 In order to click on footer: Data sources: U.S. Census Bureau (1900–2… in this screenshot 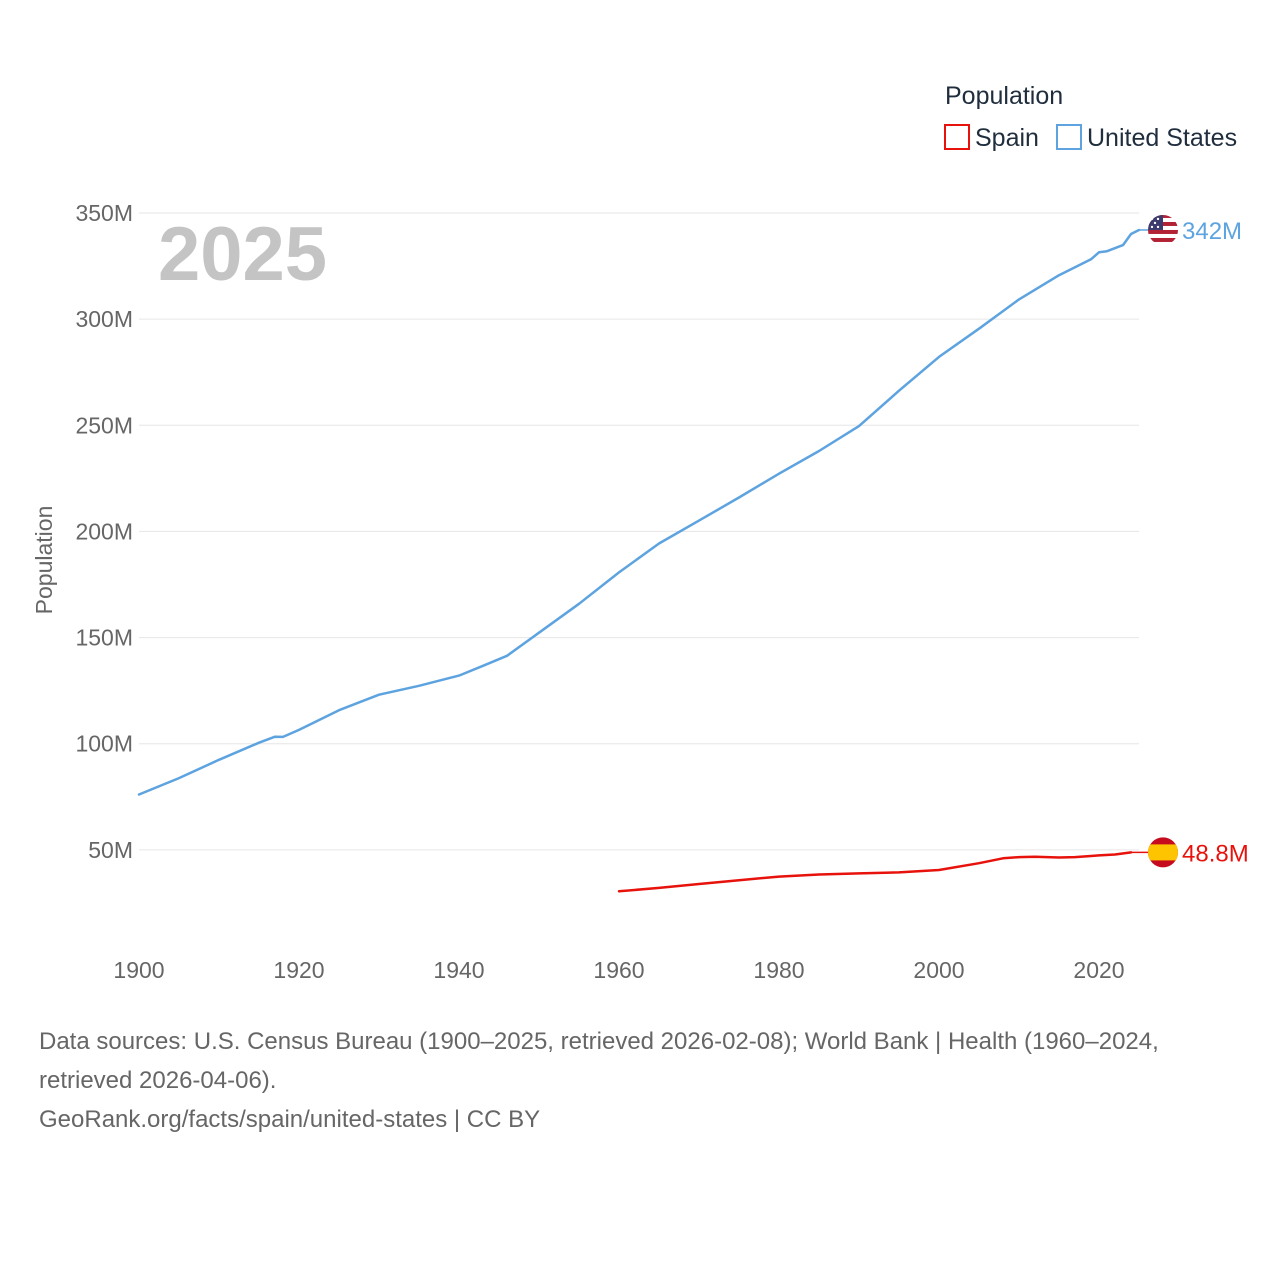, I will do `click(644, 1080)`.